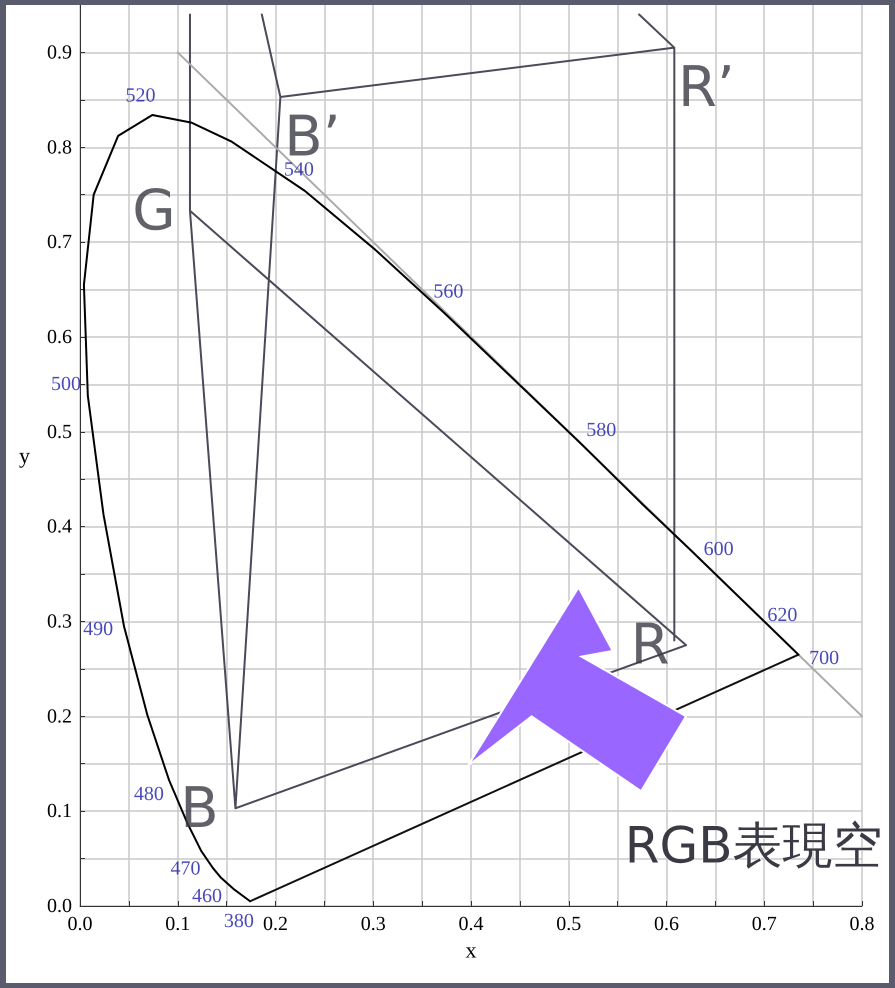 This screenshot has height=988, width=895. What do you see at coordinates (862, 924) in the screenshot?
I see `x-tick-label: 0.8` at bounding box center [862, 924].